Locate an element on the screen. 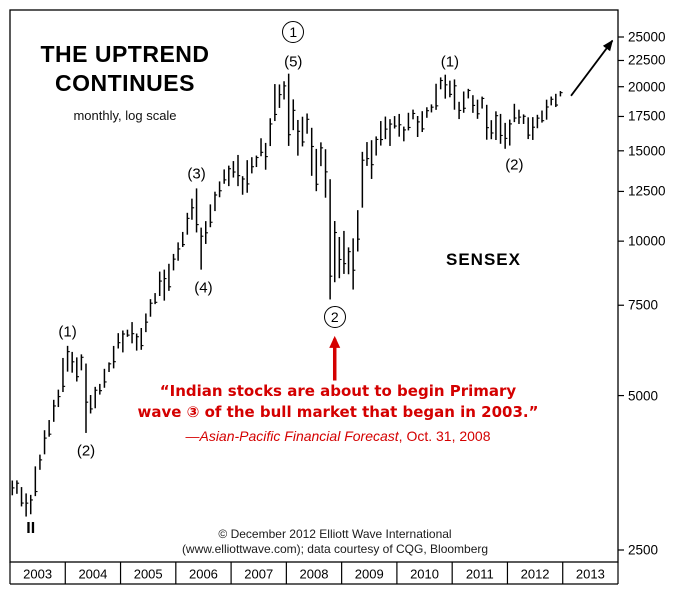 This screenshot has width=680, height=607. x-year-label: 2005 is located at coordinates (148, 574).